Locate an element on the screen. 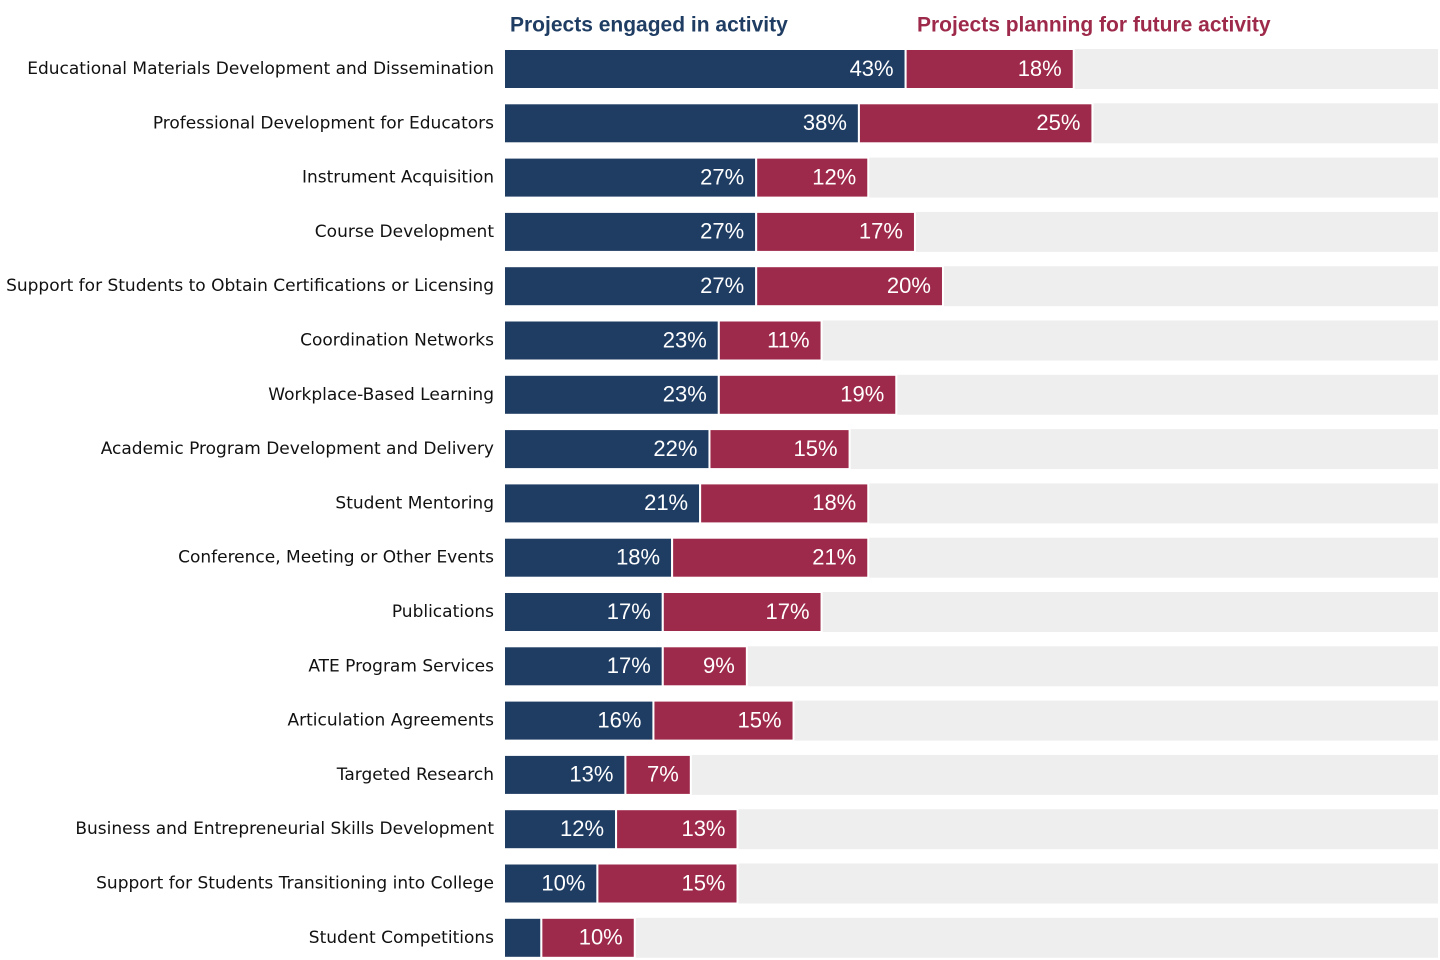 Image resolution: width=1440 pixels, height=960 pixels. category-label: Professional Development for Educators is located at coordinates (323, 123).